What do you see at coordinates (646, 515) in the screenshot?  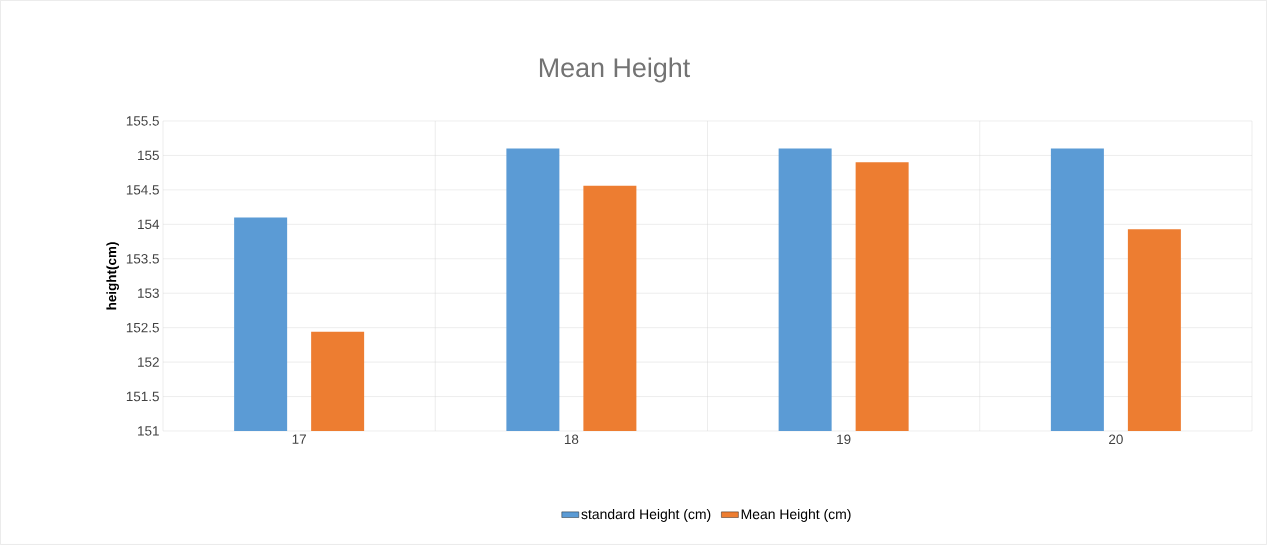 I see `legend-label: standard Height (cm)` at bounding box center [646, 515].